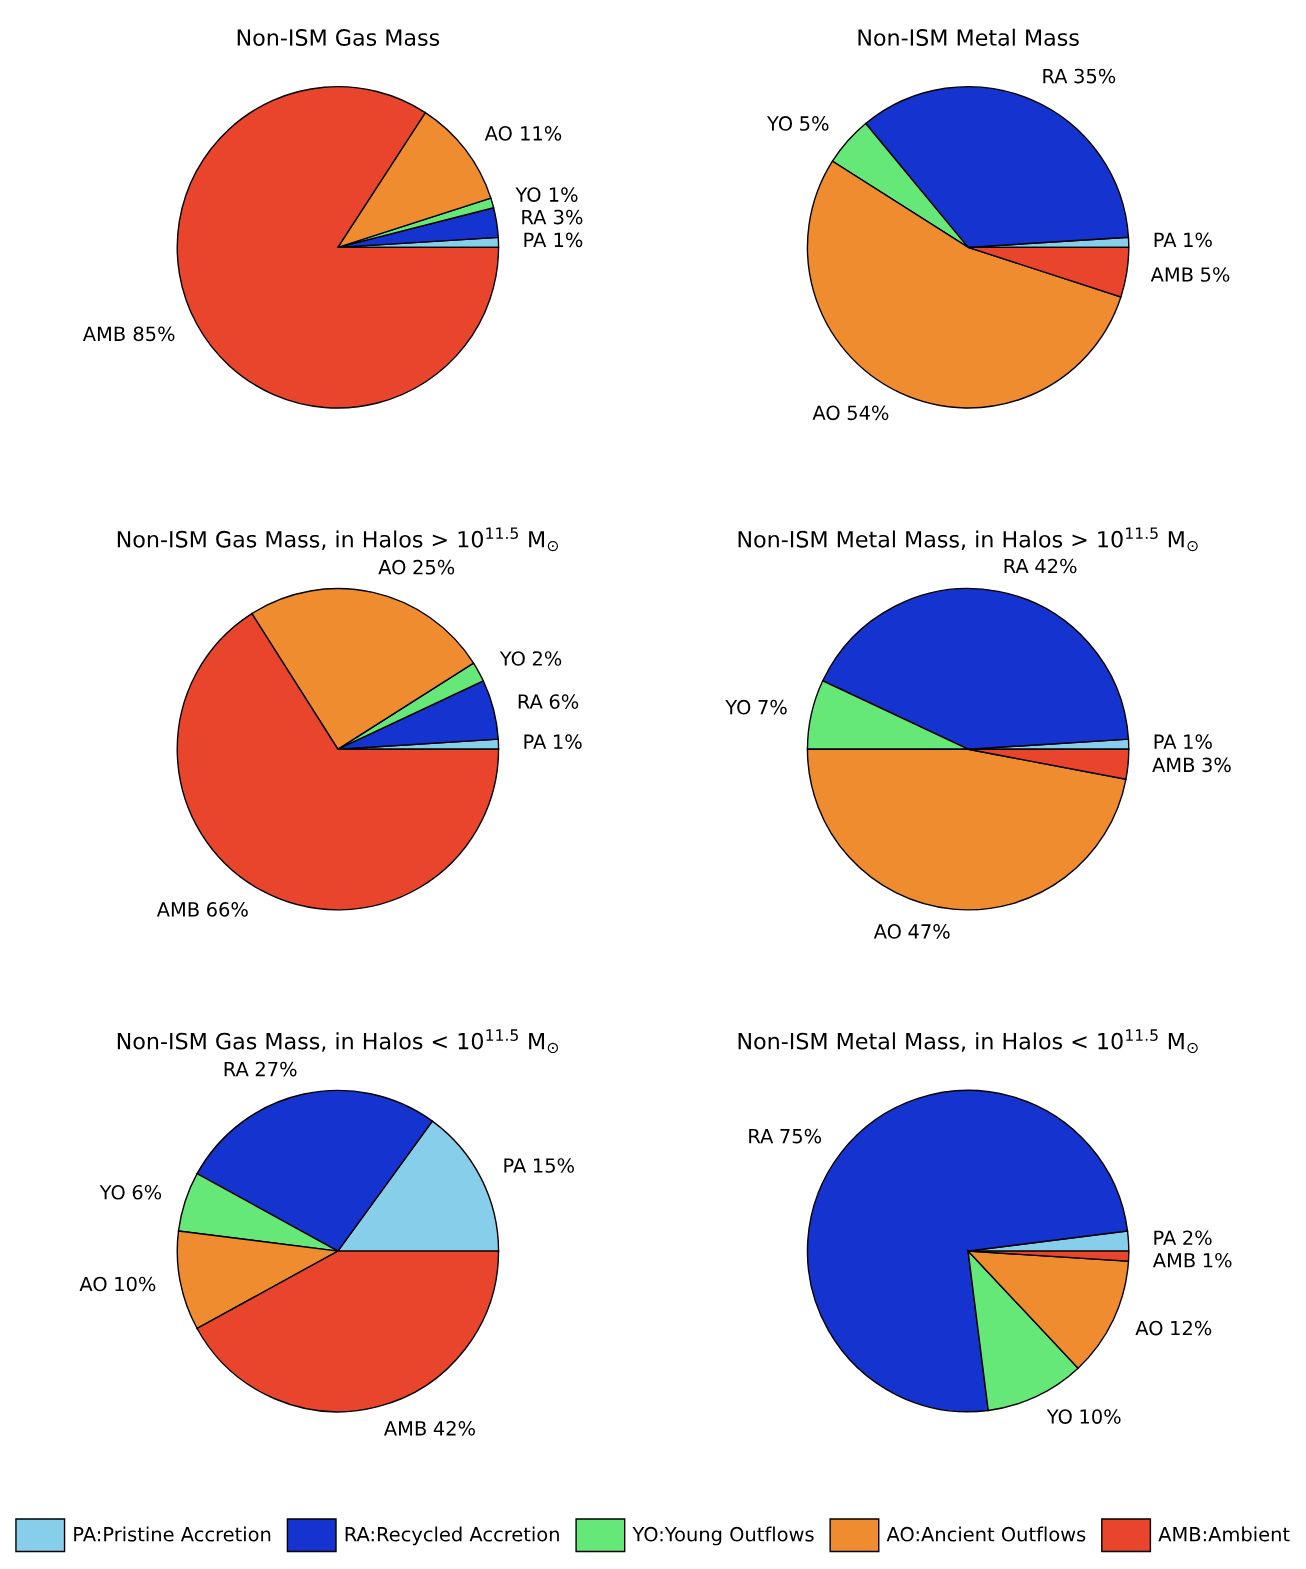 This screenshot has width=1306, height=1569. What do you see at coordinates (337, 539) in the screenshot?
I see `chart-title: Non-ISM Gas Mass, in Halos > 10$^{11.5}$ M$_{⊙}$` at bounding box center [337, 539].